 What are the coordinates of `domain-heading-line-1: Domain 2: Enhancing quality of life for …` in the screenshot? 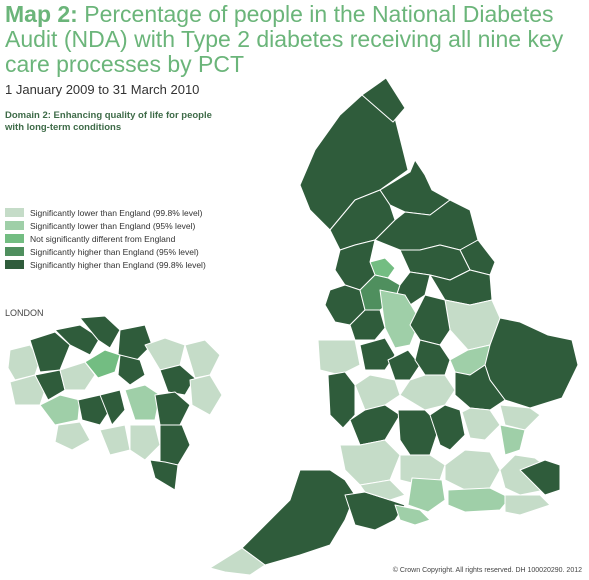 It's located at (108, 115).